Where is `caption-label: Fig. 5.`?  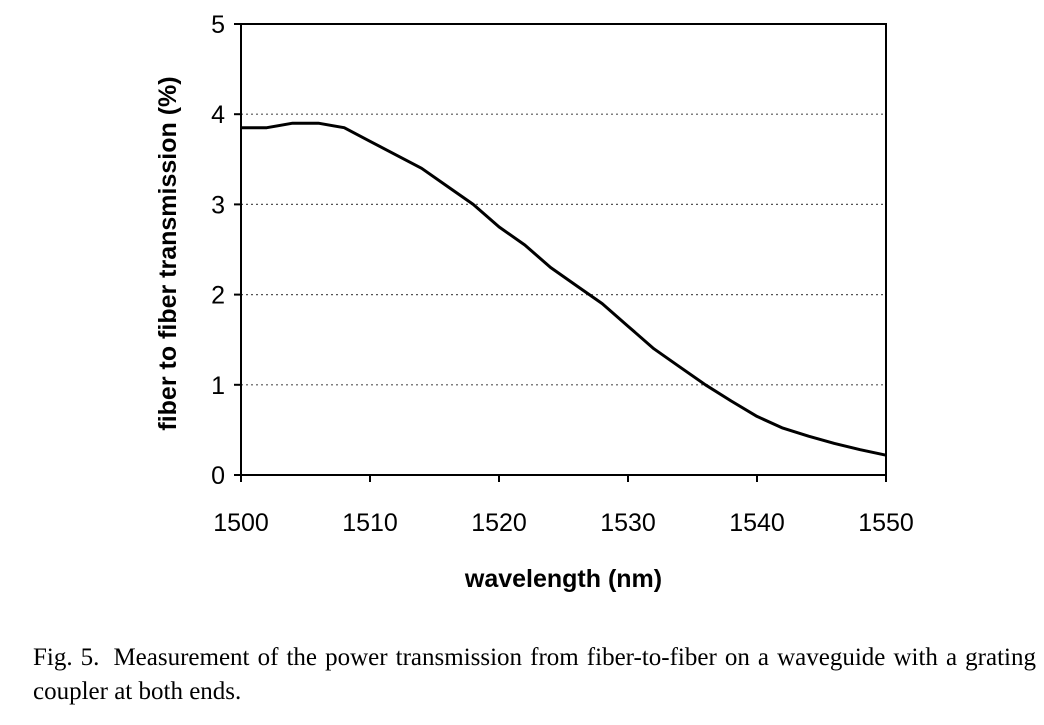
caption-label: Fig. 5. is located at coordinates (66, 657).